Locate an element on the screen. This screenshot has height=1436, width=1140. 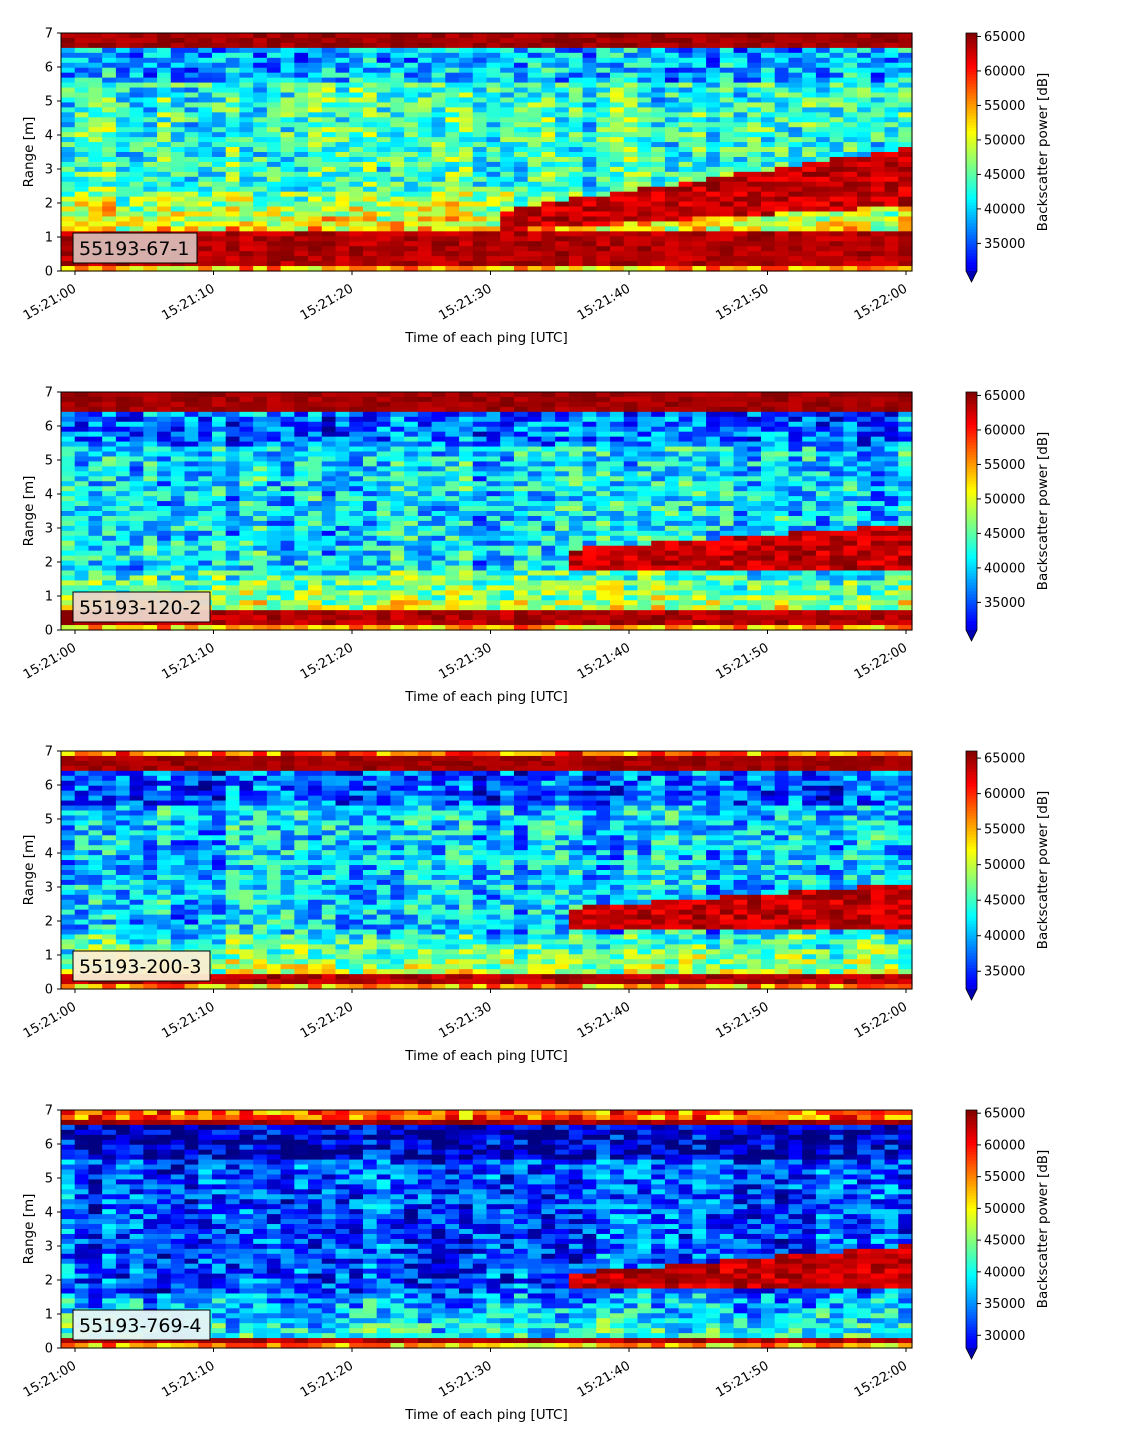
y-tick-label: 2 is located at coordinates (49, 204).